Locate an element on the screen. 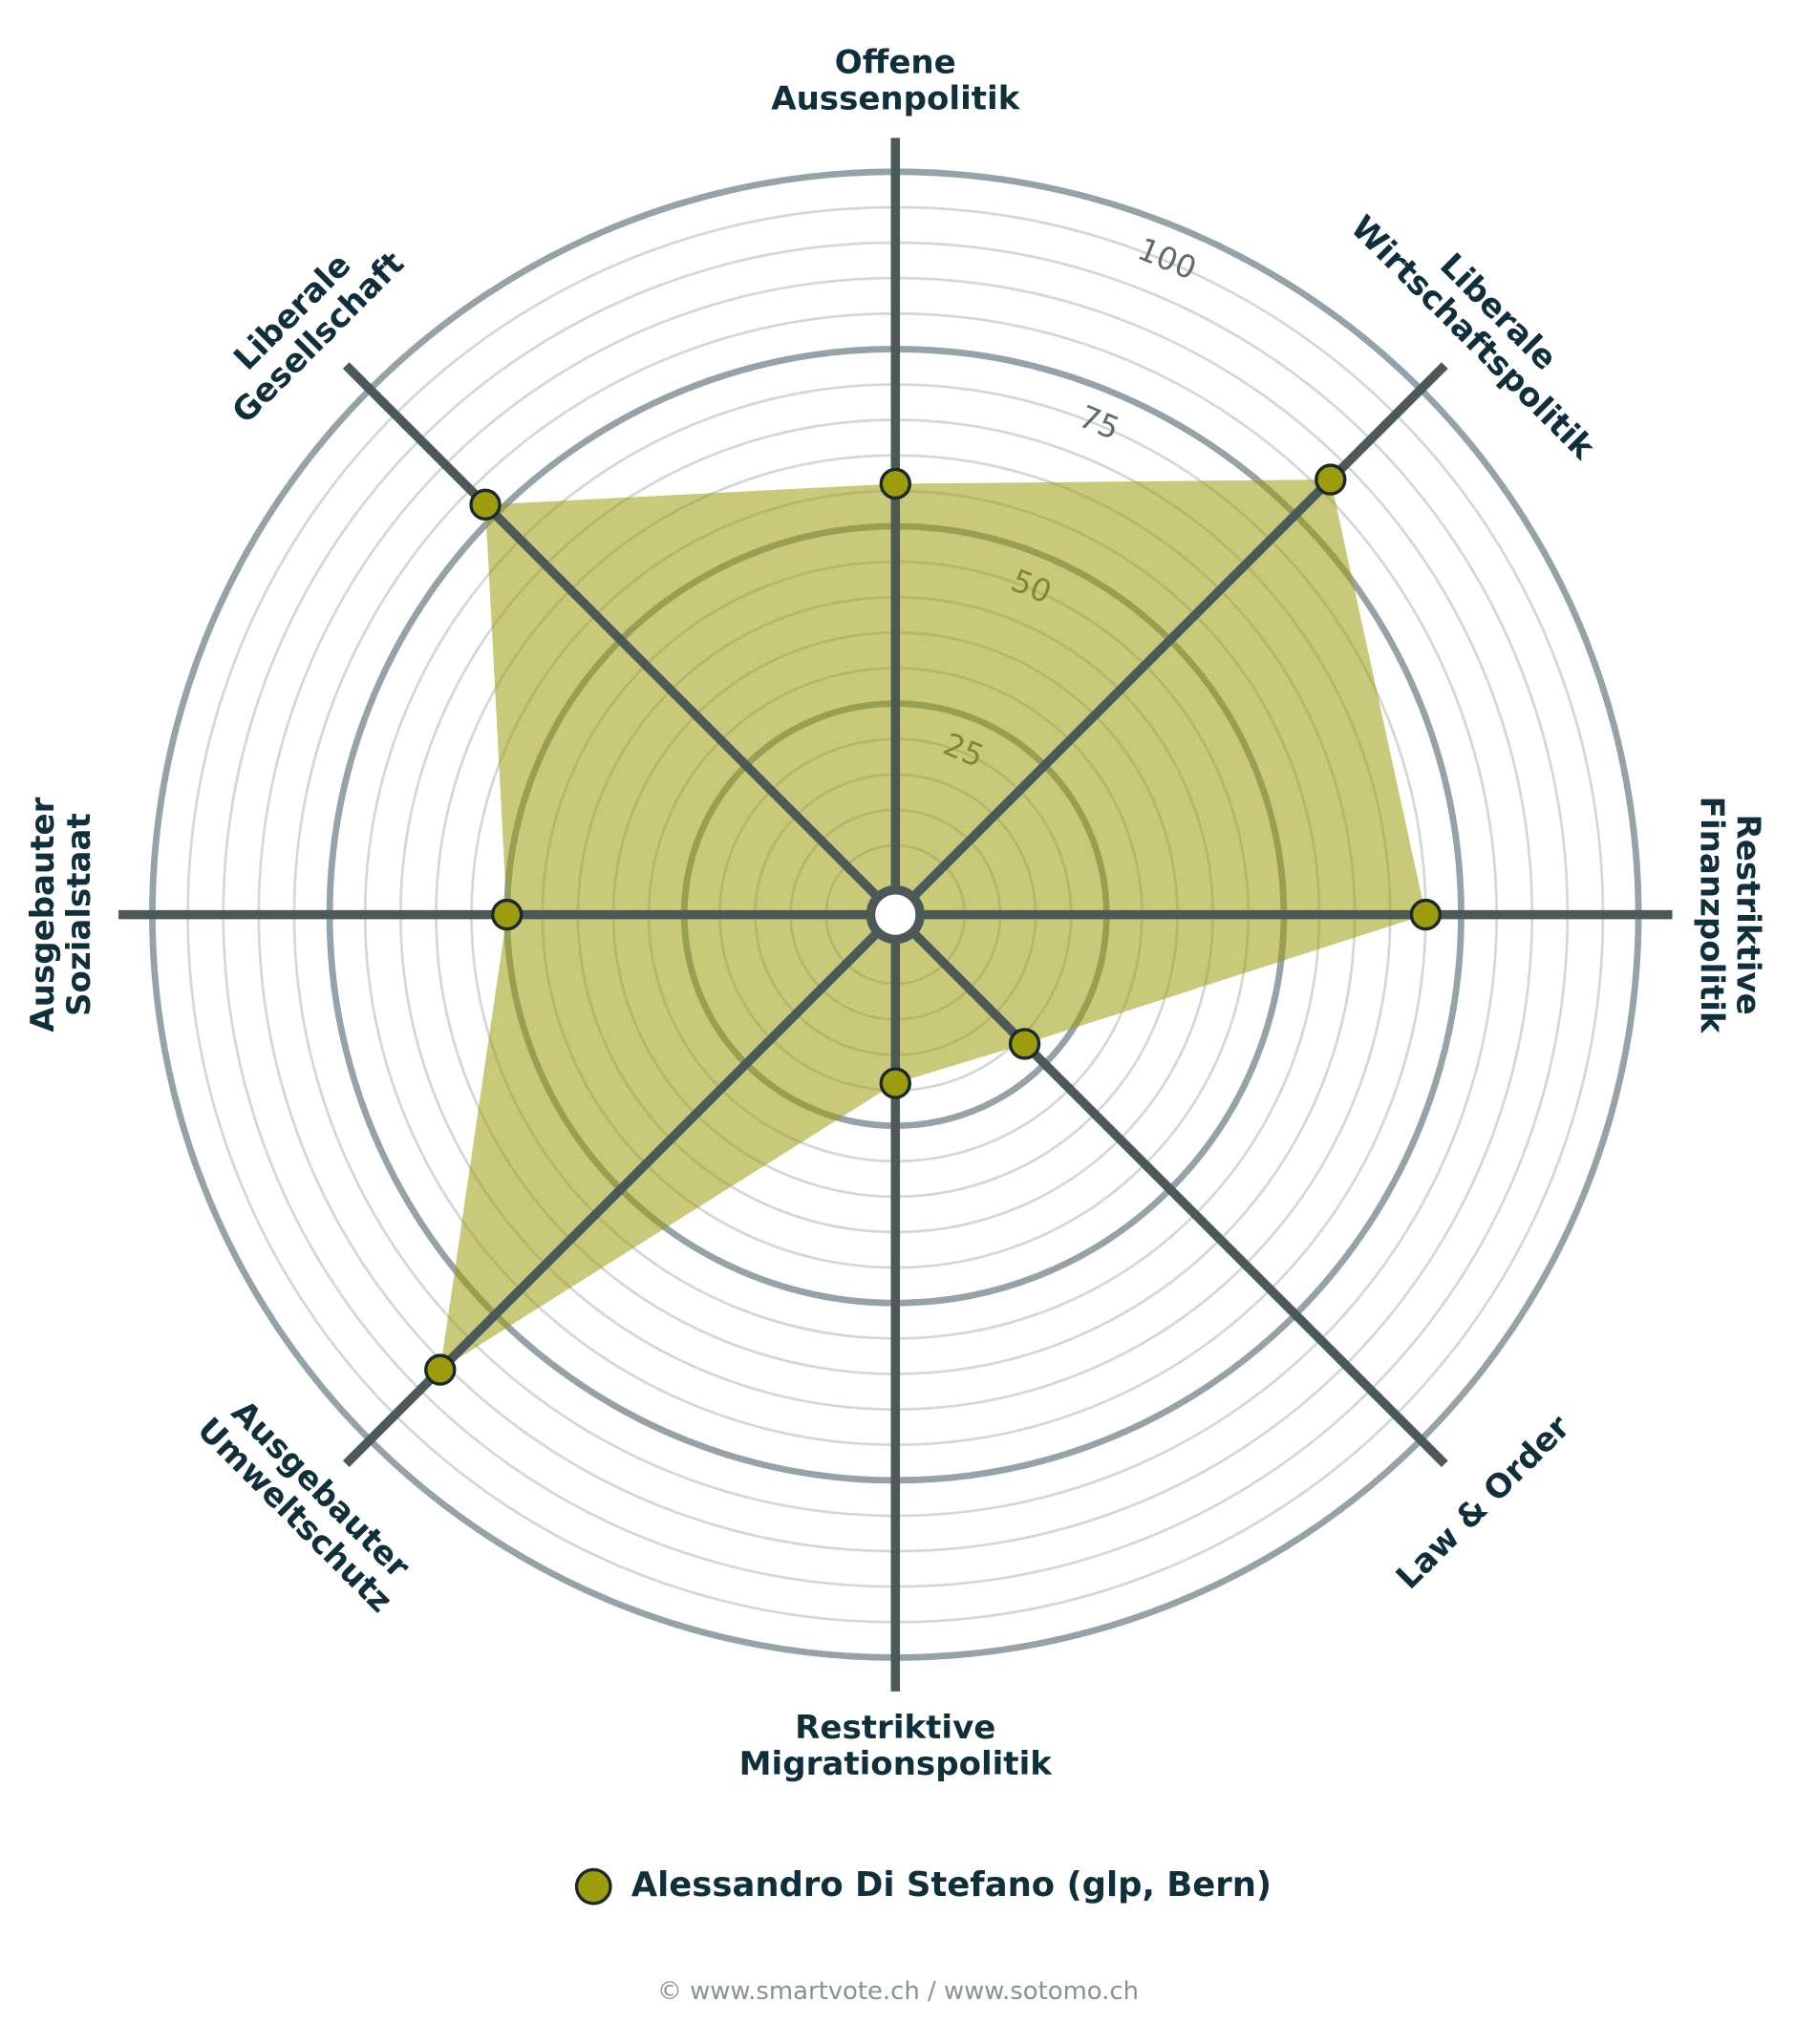 This screenshot has height=2044, width=1796. tick-label: 100 is located at coordinates (1168, 259).